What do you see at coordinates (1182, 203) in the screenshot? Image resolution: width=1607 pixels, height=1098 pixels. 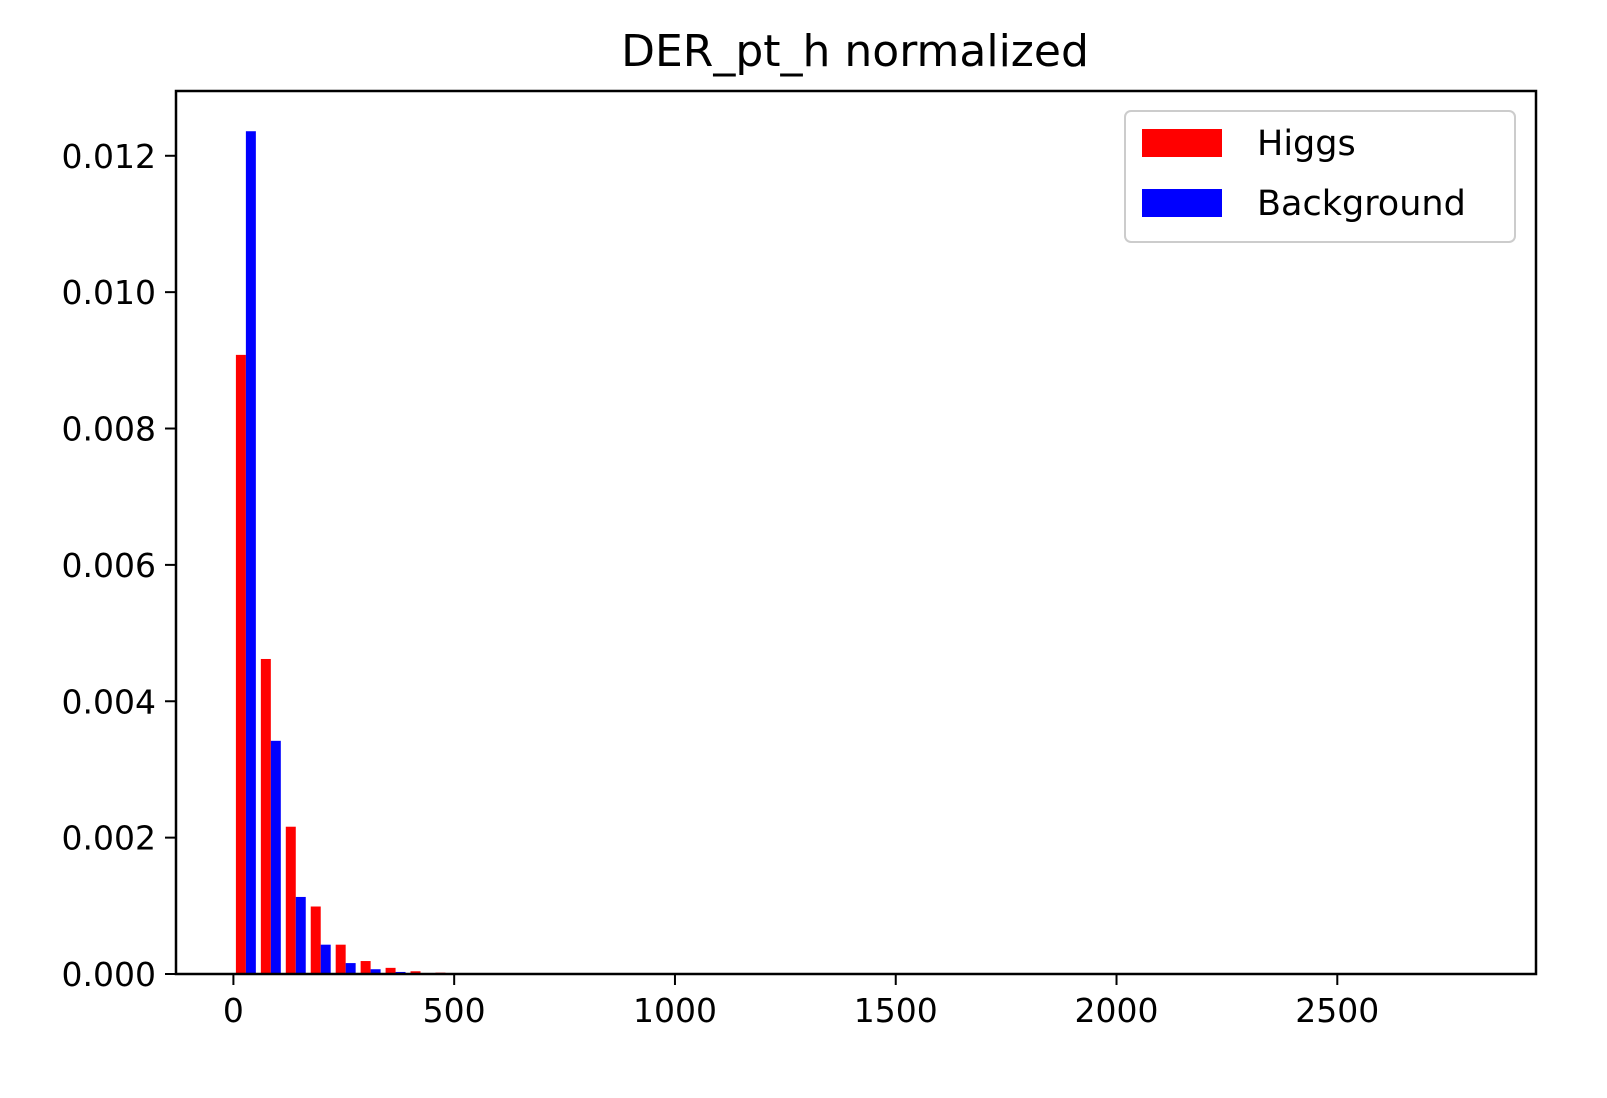 I see `legend-swatch-background` at bounding box center [1182, 203].